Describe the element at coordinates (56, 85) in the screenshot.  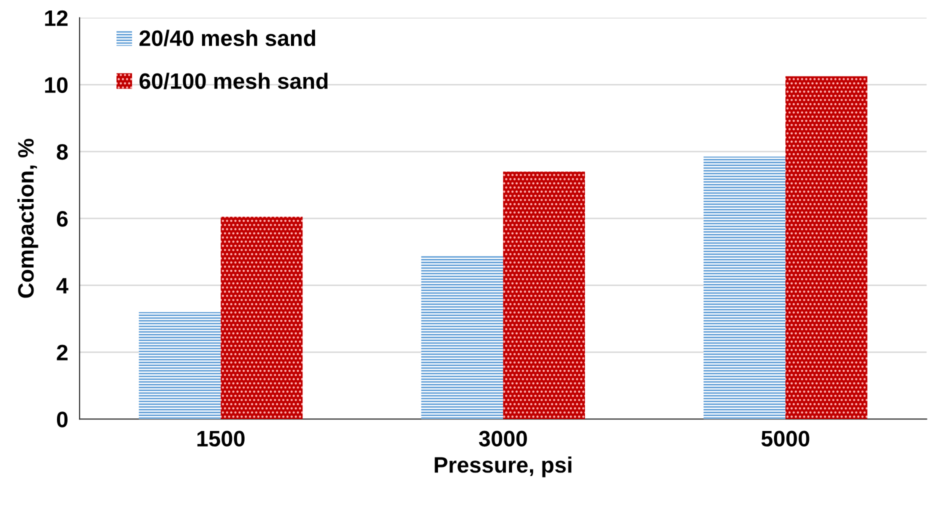
I see `y-tick-label: 10` at that location.